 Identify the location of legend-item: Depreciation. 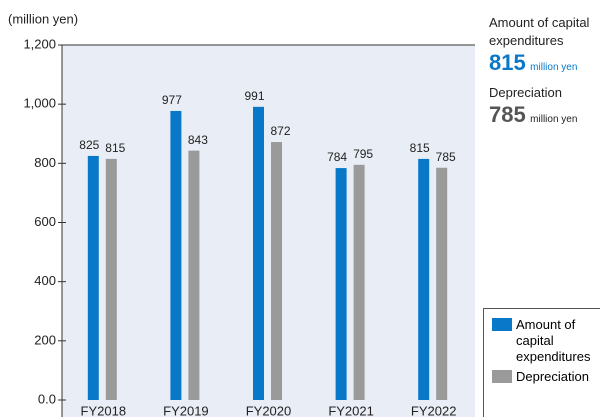
(546, 377).